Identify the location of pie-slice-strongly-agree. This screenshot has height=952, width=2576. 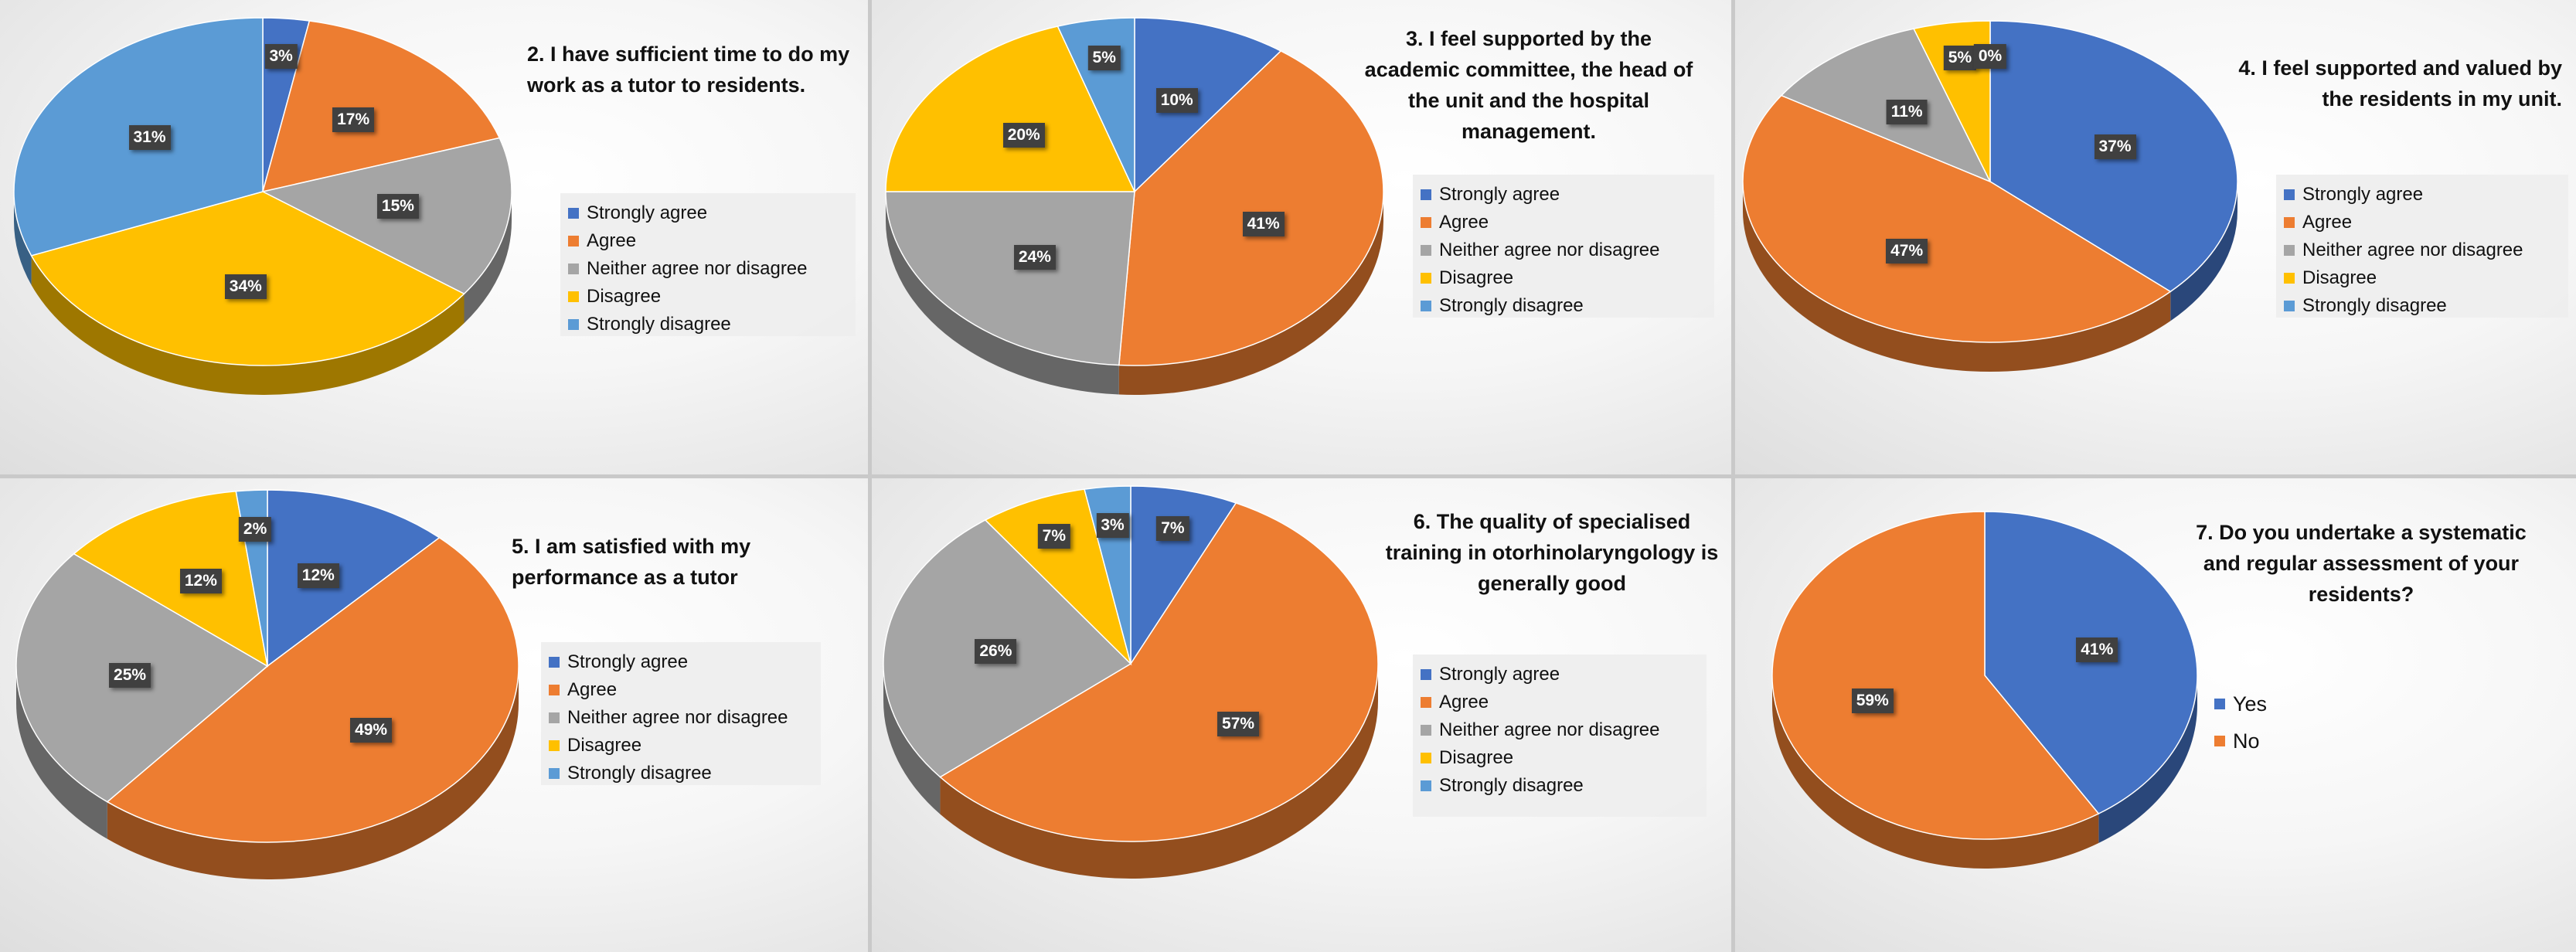
(1208, 105).